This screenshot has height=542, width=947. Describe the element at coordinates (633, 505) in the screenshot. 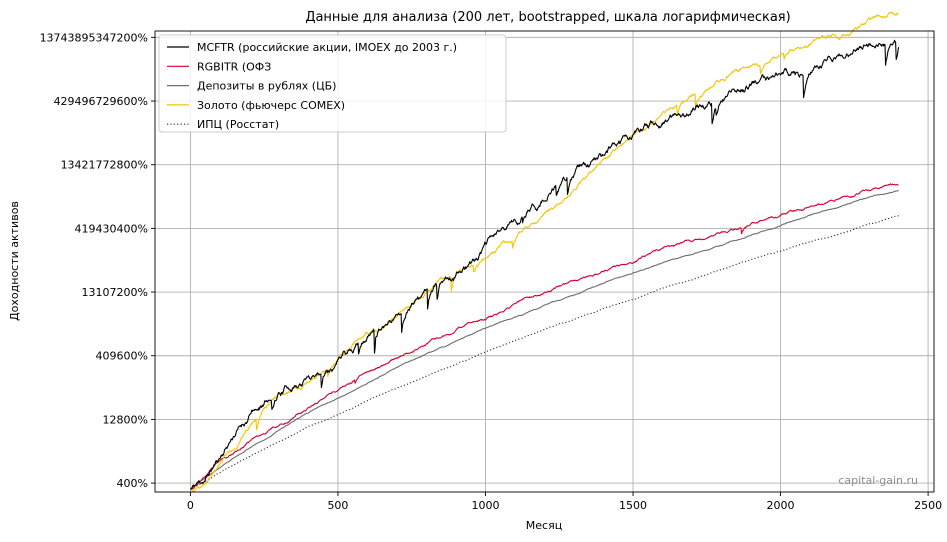

I see `x-tick-label: 1500` at that location.